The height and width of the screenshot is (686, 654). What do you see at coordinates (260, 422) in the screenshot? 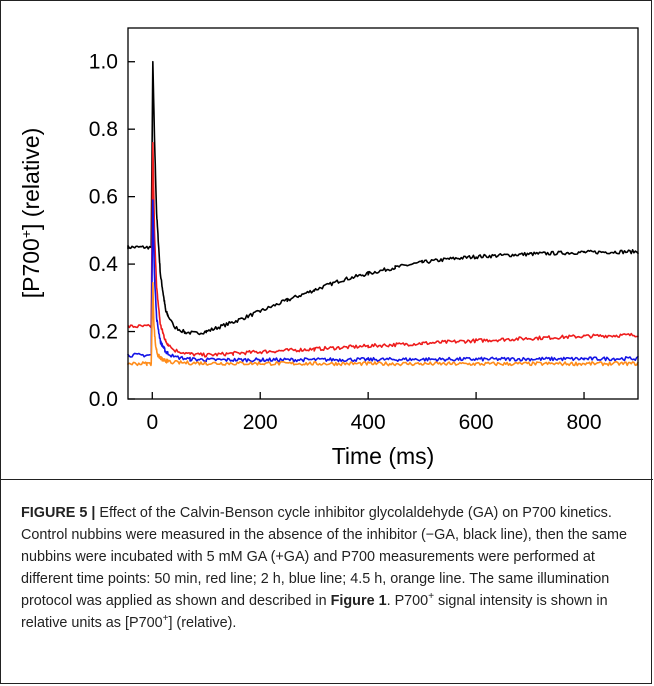
I see `x-tick-label: 200` at bounding box center [260, 422].